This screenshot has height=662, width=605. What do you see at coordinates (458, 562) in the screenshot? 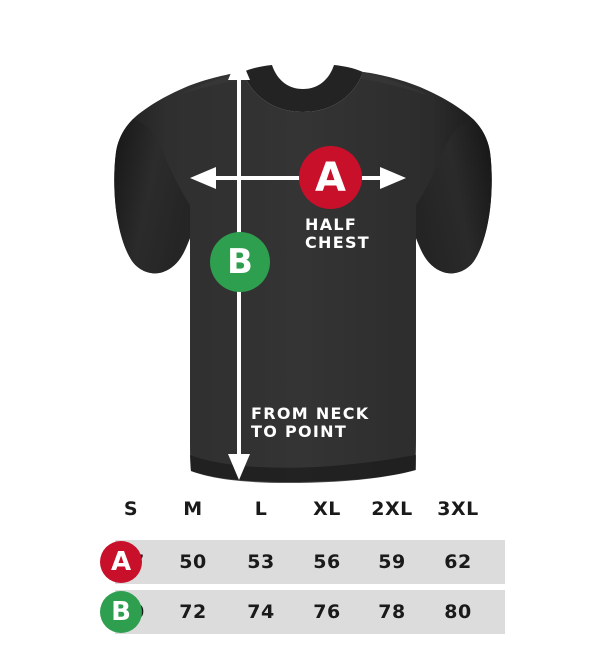
I see `cell-a-3xl: 62` at bounding box center [458, 562].